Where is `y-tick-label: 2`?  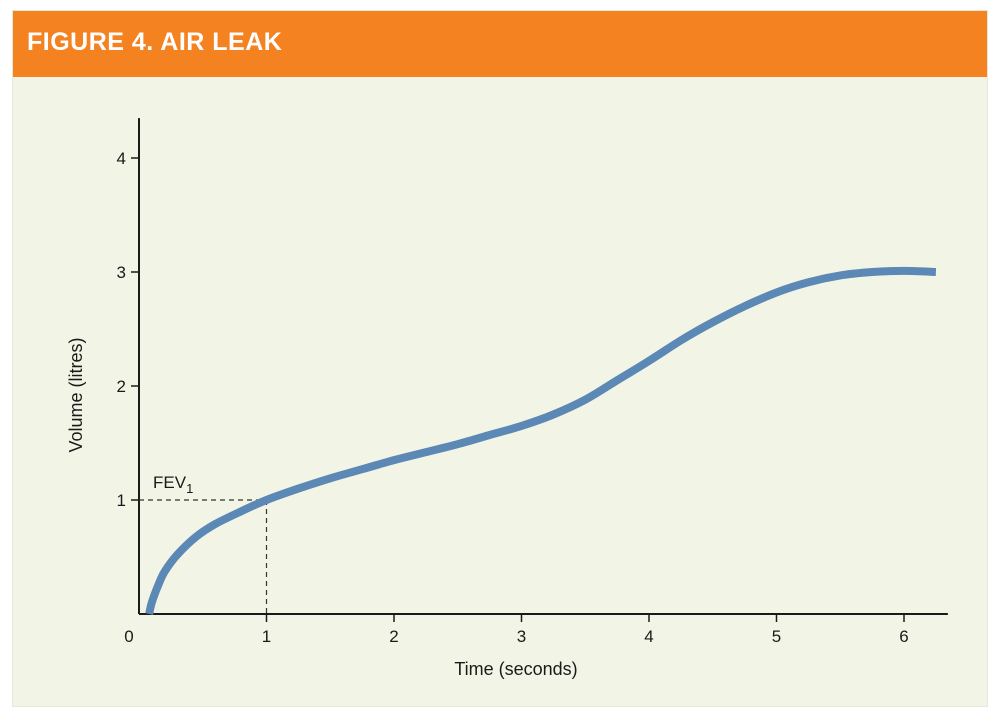
y-tick-label: 2 is located at coordinates (121, 386).